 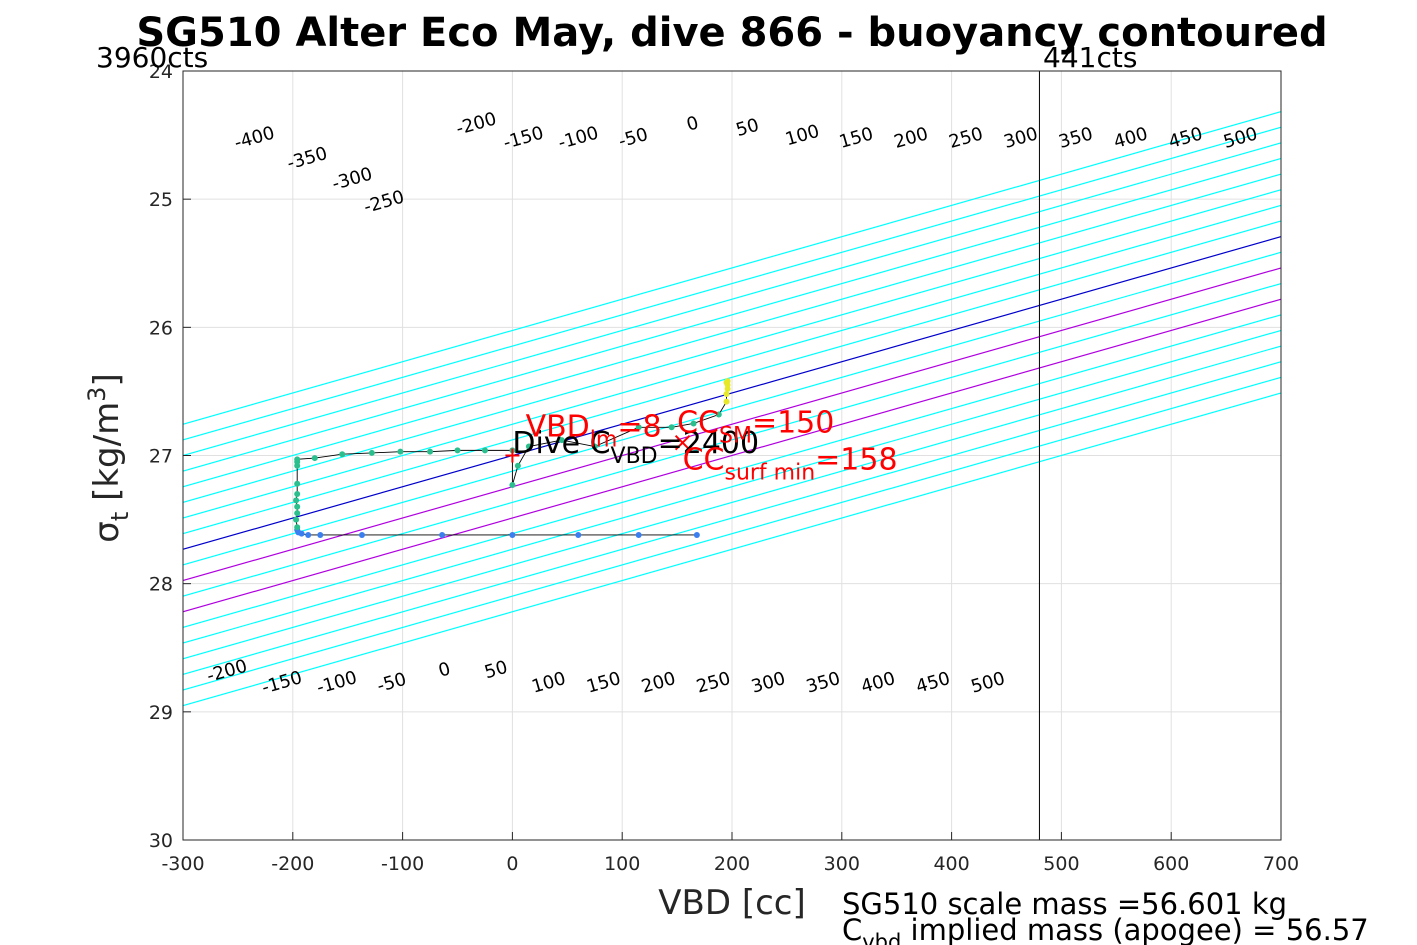 I want to click on x-axis-ticks: -300 -200 -100 0 100 200 300 400 500 600 700, so click(x=730, y=853).